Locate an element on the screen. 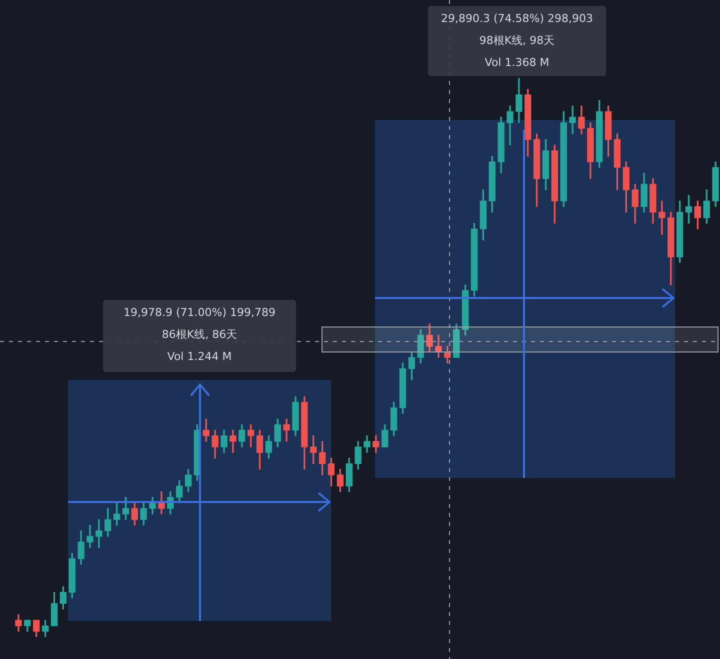 This screenshot has width=720, height=659. candlestick is located at coordinates (572, 120).